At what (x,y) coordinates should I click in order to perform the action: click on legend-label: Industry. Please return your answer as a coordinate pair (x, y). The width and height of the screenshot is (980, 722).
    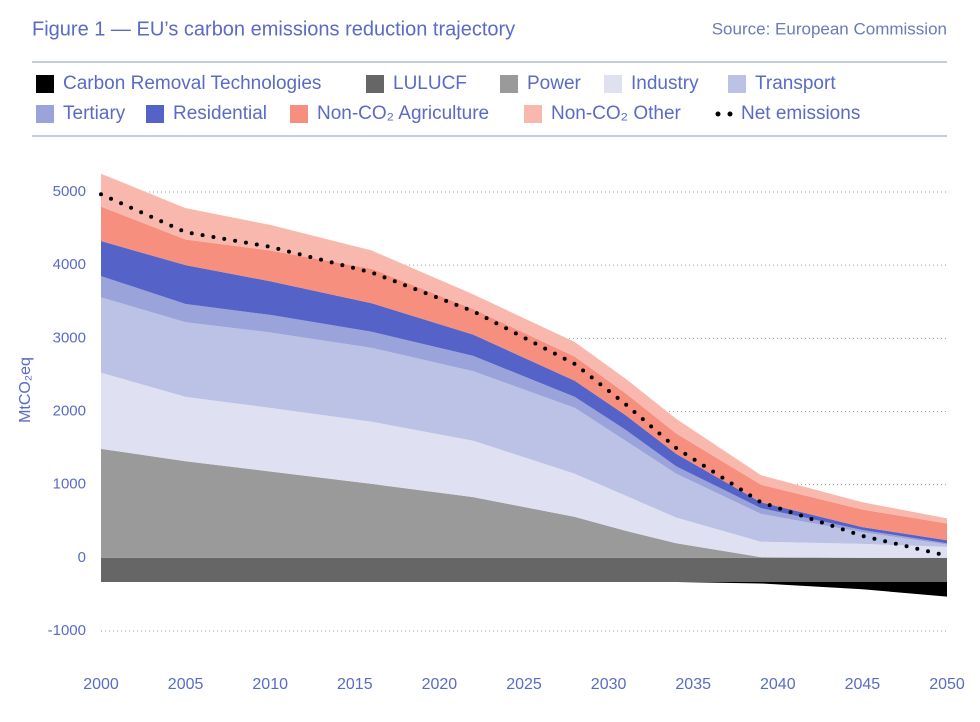
    Looking at the image, I should click on (665, 83).